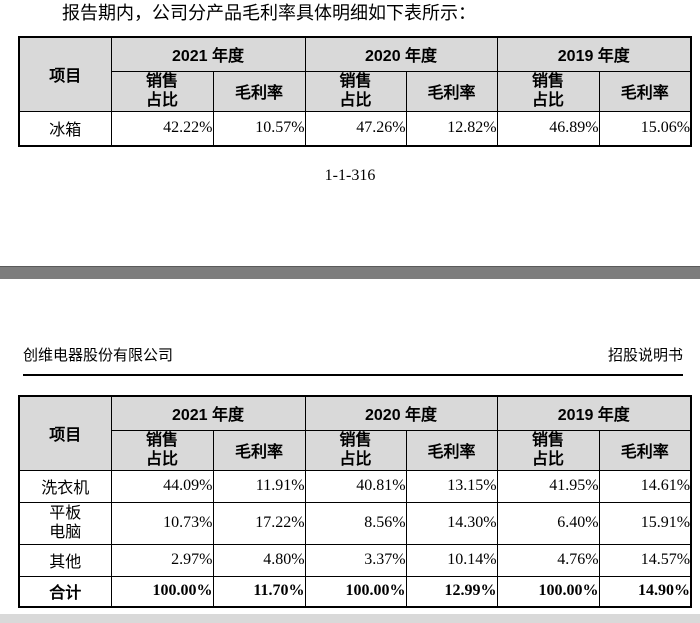 This screenshot has height=623, width=700. What do you see at coordinates (259, 560) in the screenshot?
I see `table-cell: 4.80%` at bounding box center [259, 560].